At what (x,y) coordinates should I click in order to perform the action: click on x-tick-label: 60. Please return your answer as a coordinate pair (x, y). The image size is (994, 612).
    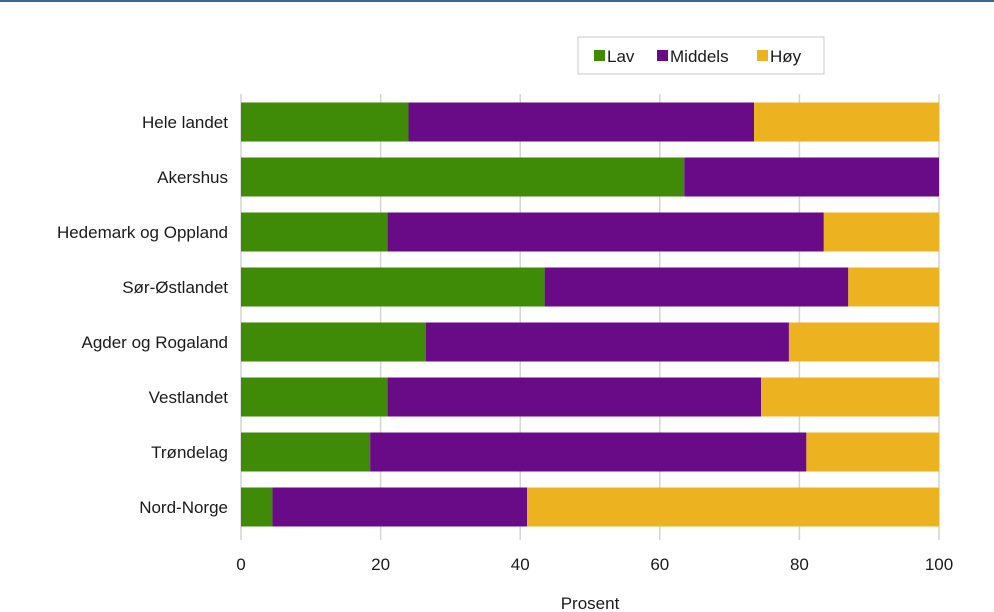
    Looking at the image, I should click on (659, 564).